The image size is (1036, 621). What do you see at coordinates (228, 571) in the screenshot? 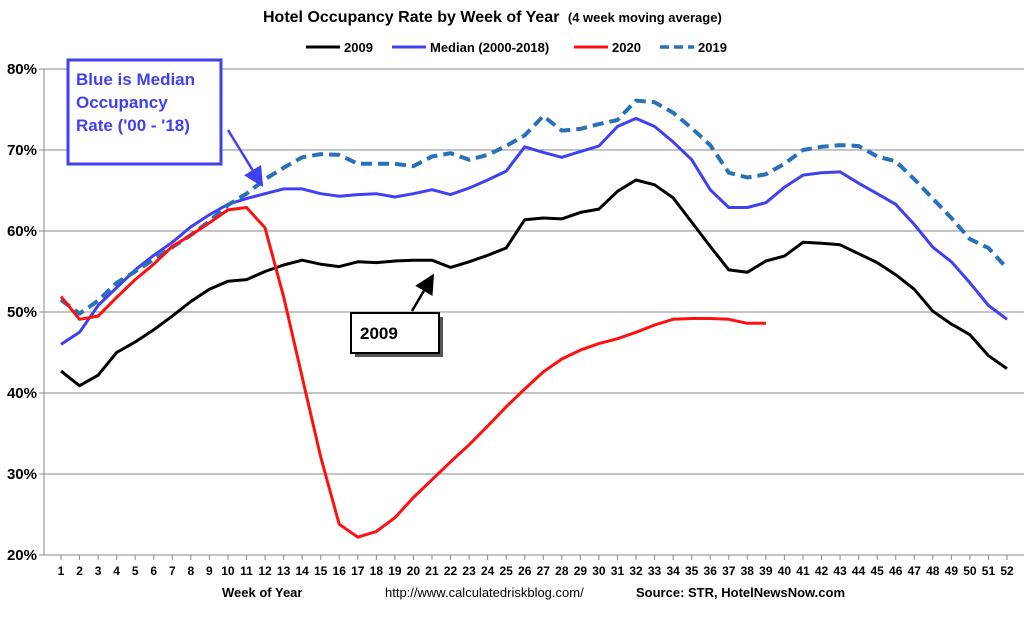
I see `x-tick-label: 10` at bounding box center [228, 571].